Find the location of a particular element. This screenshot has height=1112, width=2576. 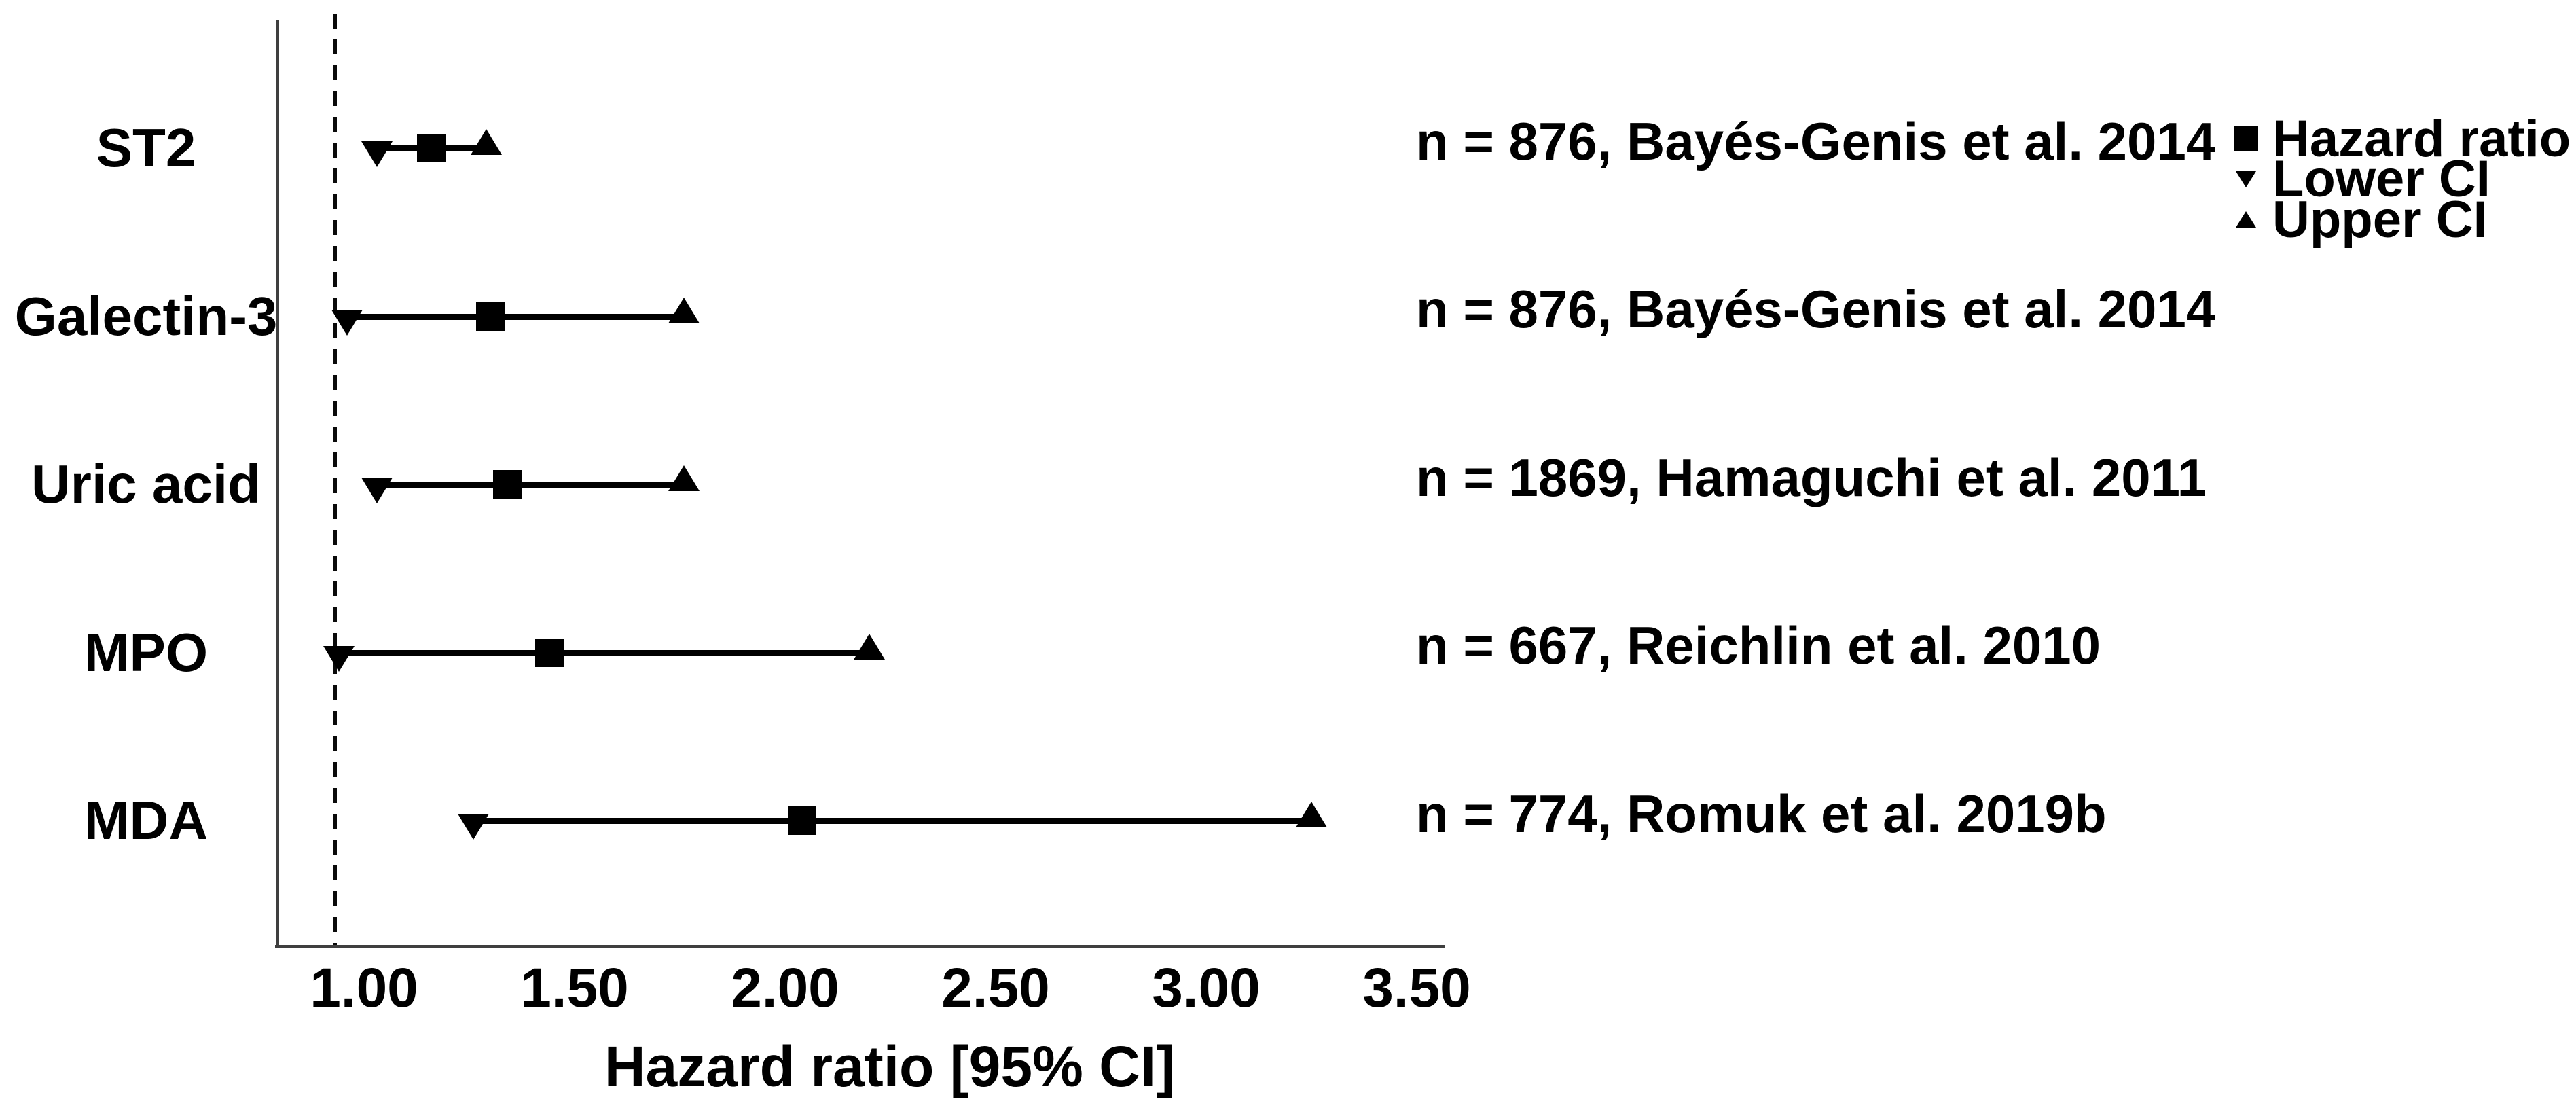

legend-label: Hazard ratio is located at coordinates (2421, 138).